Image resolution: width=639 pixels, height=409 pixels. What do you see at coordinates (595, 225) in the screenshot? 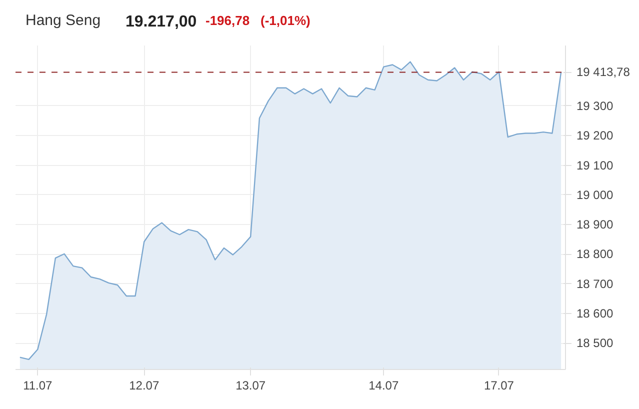
I see `y-tick-label: 18 900` at bounding box center [595, 225].